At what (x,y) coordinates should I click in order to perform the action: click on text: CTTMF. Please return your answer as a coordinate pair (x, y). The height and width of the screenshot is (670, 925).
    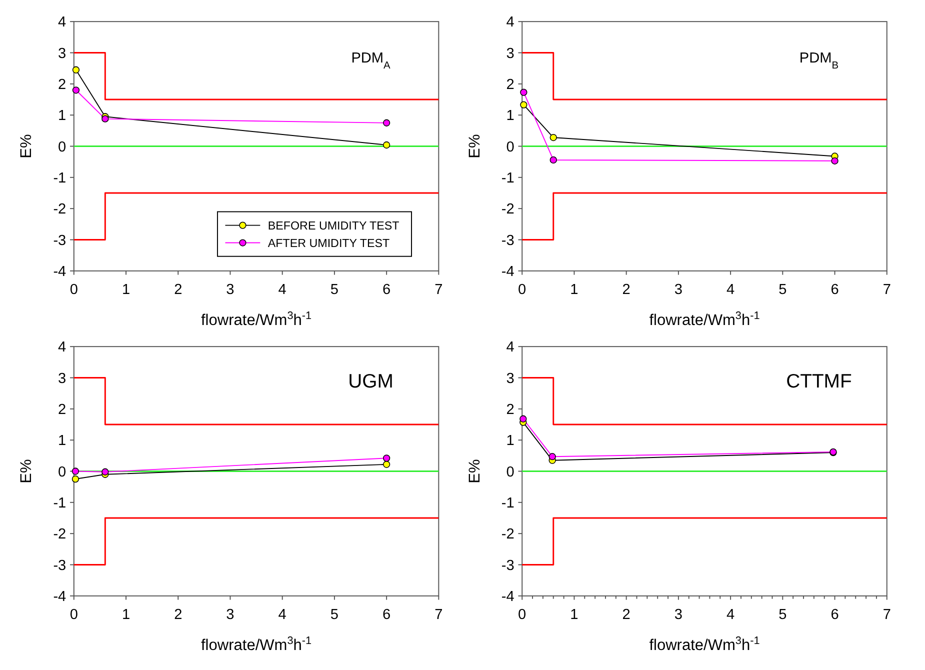
    Looking at the image, I should click on (819, 381).